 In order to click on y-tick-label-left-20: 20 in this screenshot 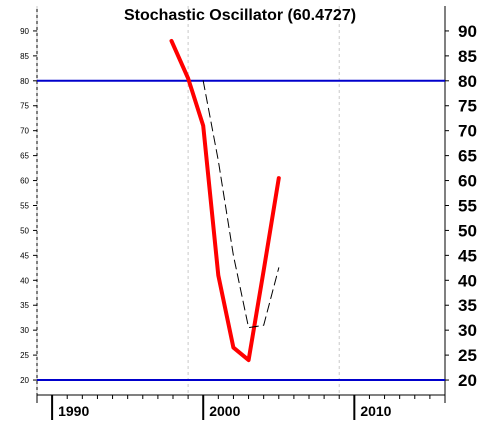, I will do `click(24, 380)`.